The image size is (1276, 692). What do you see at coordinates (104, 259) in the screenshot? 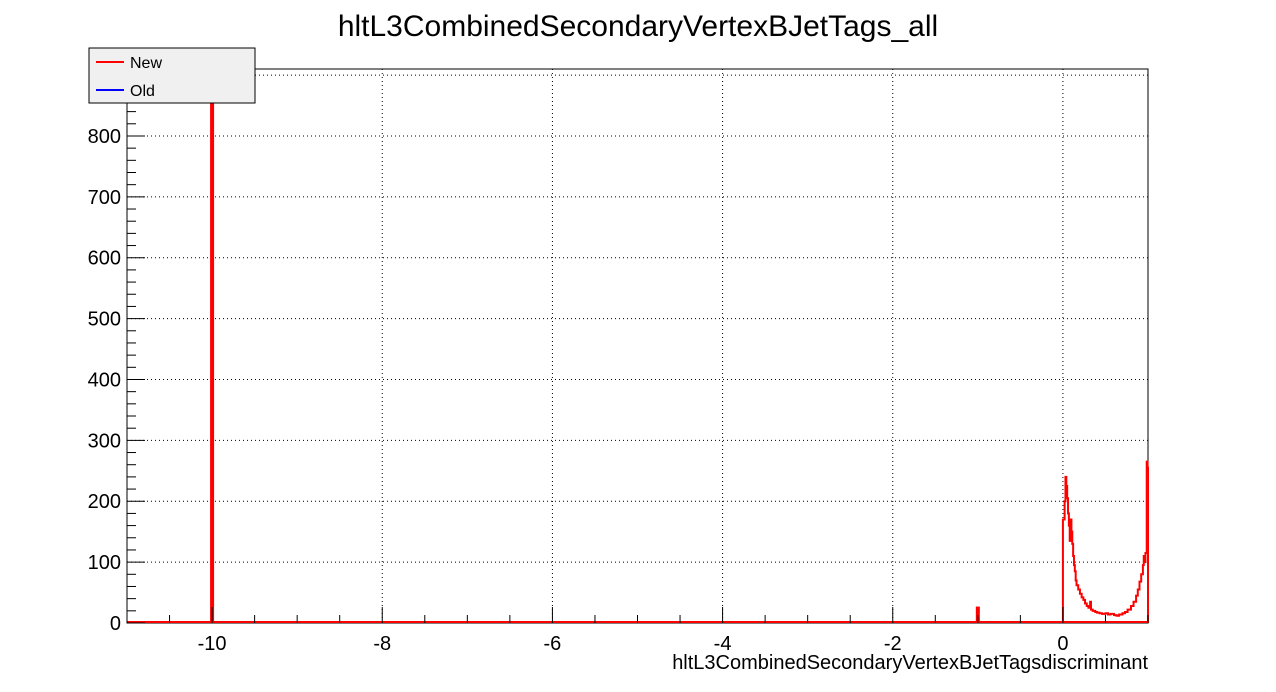
I see `y-tick-label: 600` at bounding box center [104, 259].